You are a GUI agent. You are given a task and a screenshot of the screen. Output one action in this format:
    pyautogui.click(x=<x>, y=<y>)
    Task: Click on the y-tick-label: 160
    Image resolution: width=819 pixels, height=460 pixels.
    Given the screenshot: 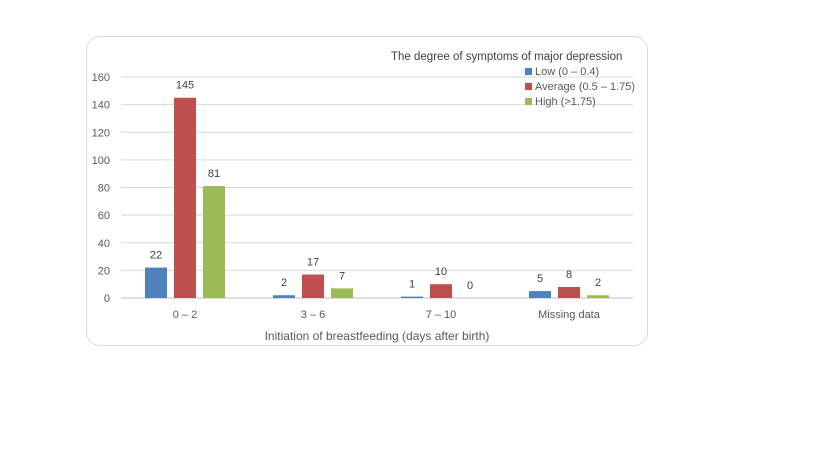 What is the action you would take?
    pyautogui.click(x=101, y=78)
    